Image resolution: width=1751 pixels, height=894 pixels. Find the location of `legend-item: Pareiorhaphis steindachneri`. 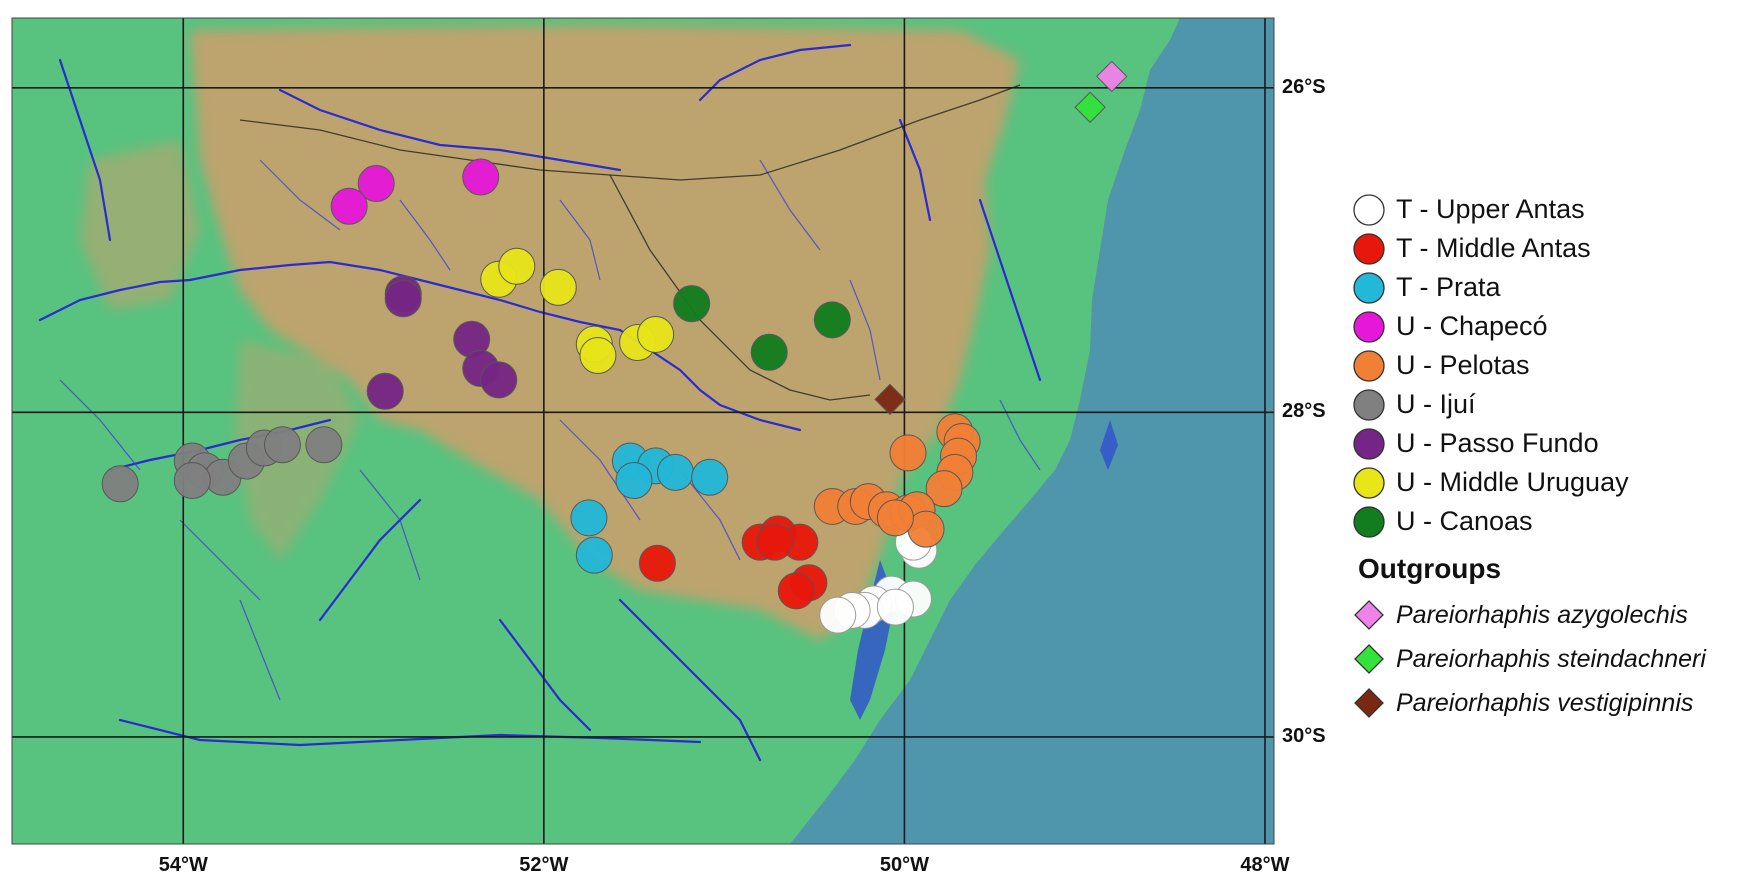

legend-item: Pareiorhaphis steindachneri is located at coordinates (1549, 659).